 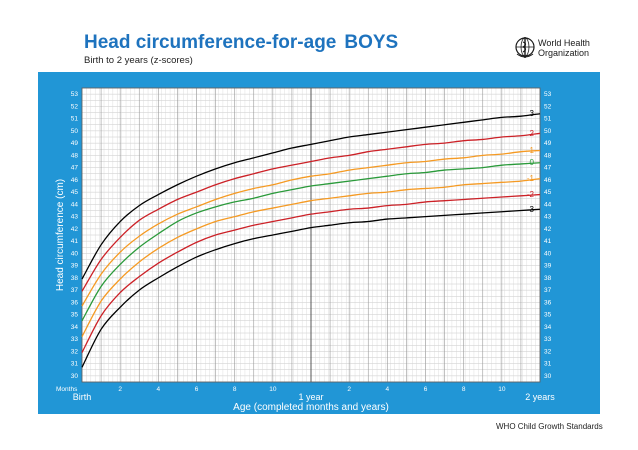 What do you see at coordinates (548, 131) in the screenshot?
I see `y-tick-label-right: 50` at bounding box center [548, 131].